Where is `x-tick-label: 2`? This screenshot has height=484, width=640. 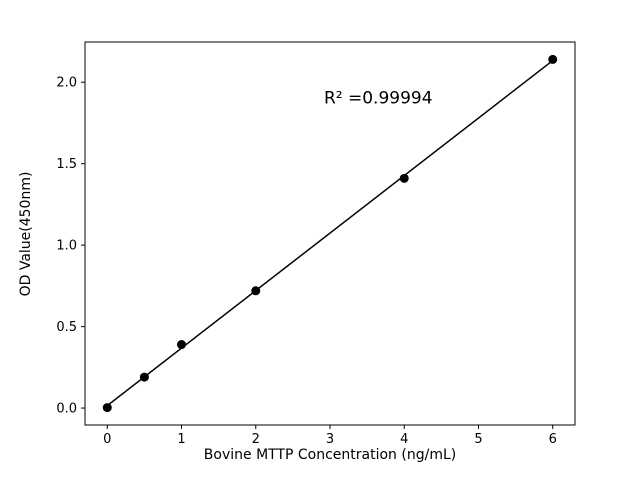
x-tick-label: 2 is located at coordinates (256, 439).